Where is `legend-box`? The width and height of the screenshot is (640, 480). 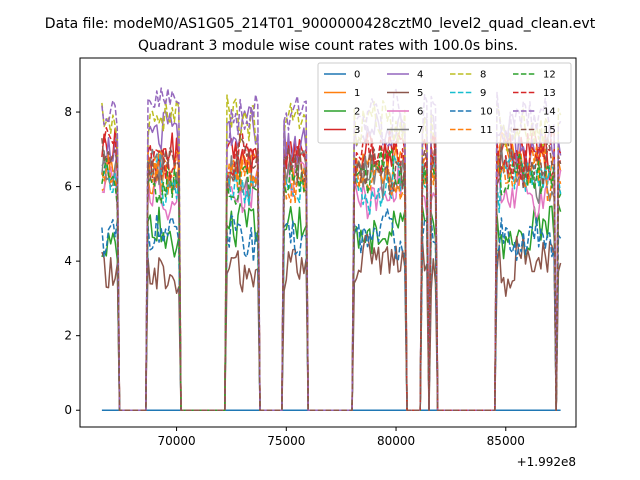
legend-box is located at coordinates (444, 103).